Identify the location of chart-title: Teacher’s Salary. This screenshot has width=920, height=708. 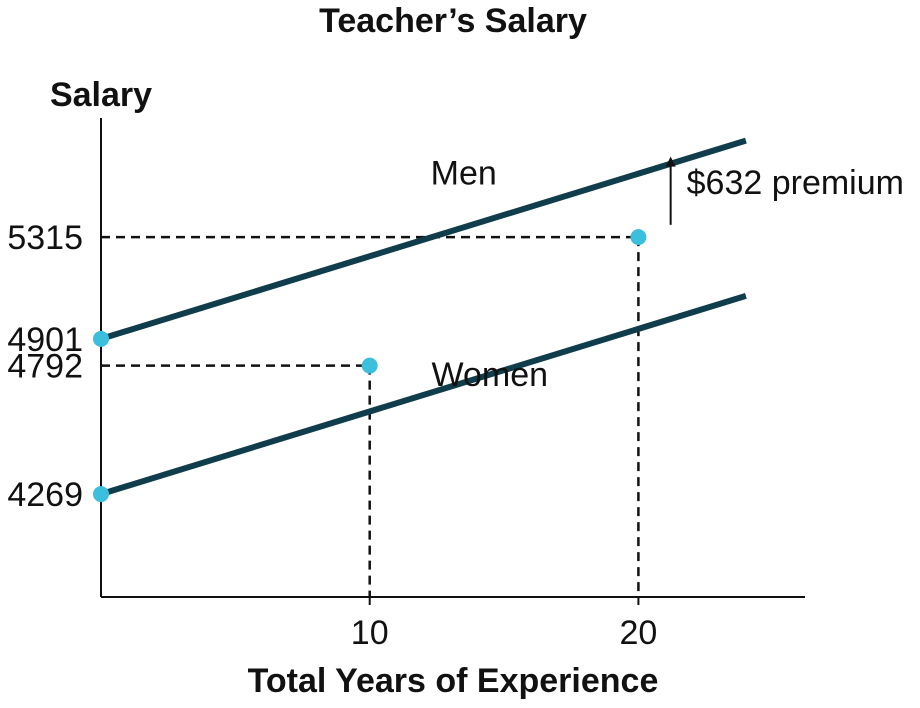
(453, 21).